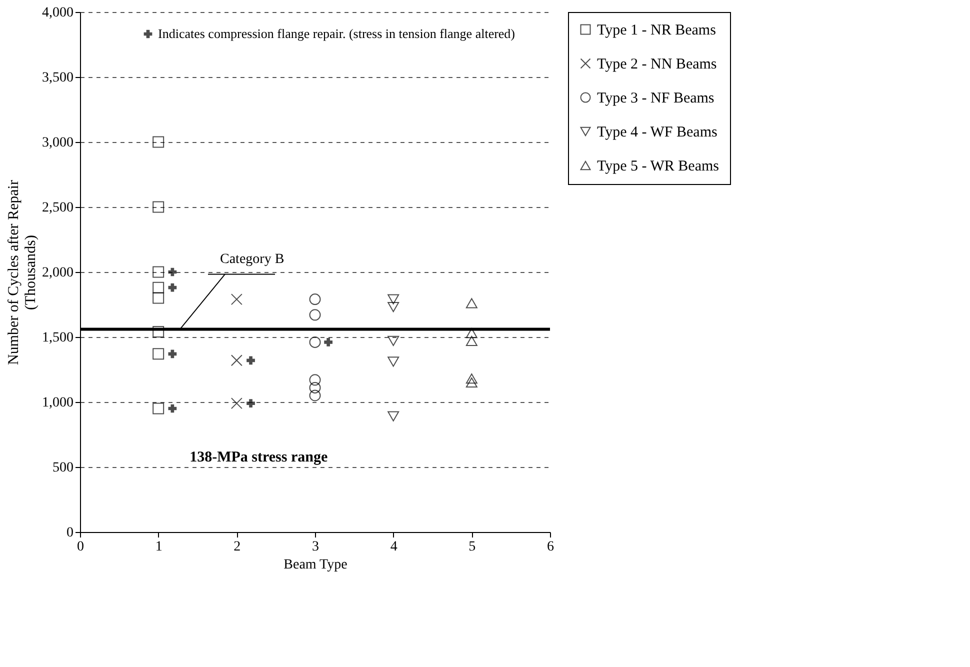  I want to click on y-tick-label: 3,000, so click(58, 143).